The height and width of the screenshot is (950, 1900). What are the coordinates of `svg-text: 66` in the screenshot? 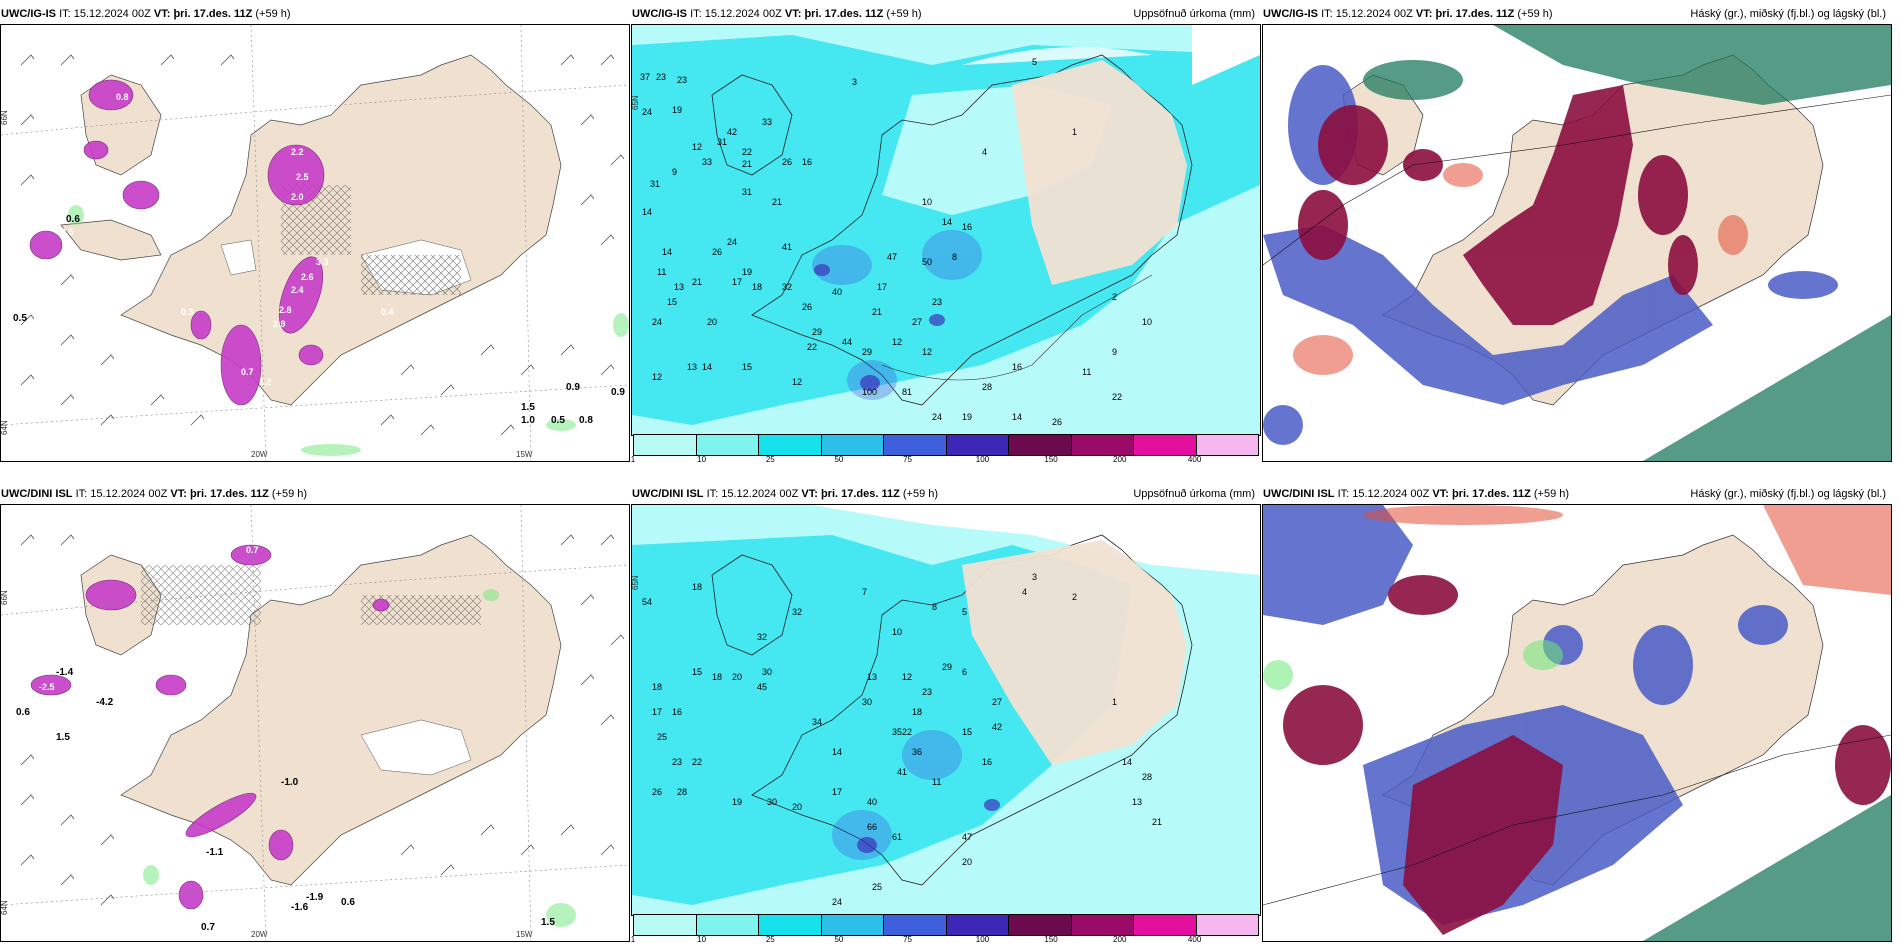 It's located at (872, 827).